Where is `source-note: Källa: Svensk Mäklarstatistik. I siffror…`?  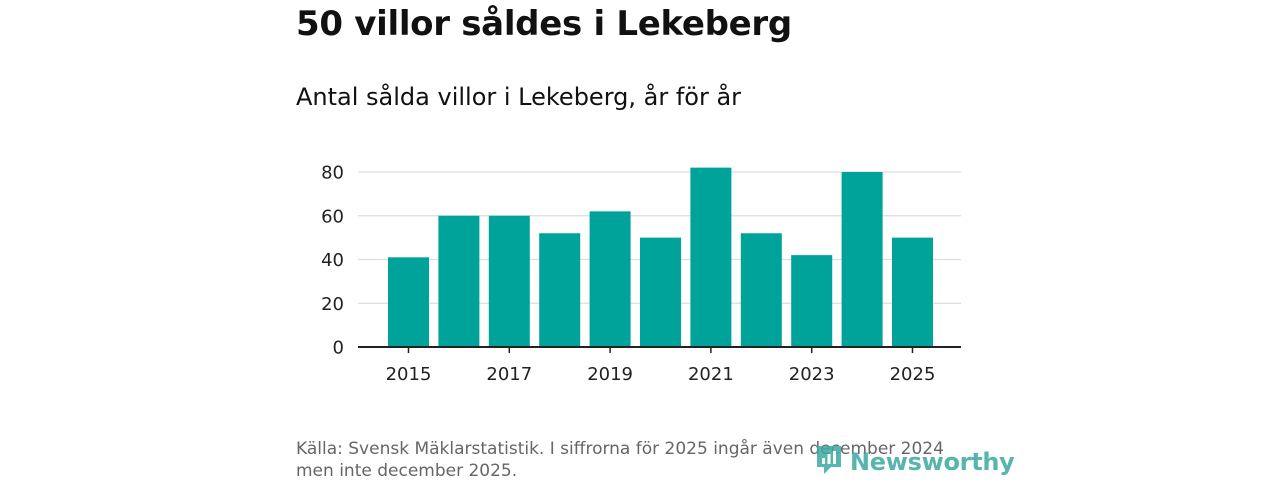 source-note: Källa: Svensk Mäklarstatistik. I siffror… is located at coordinates (626, 460).